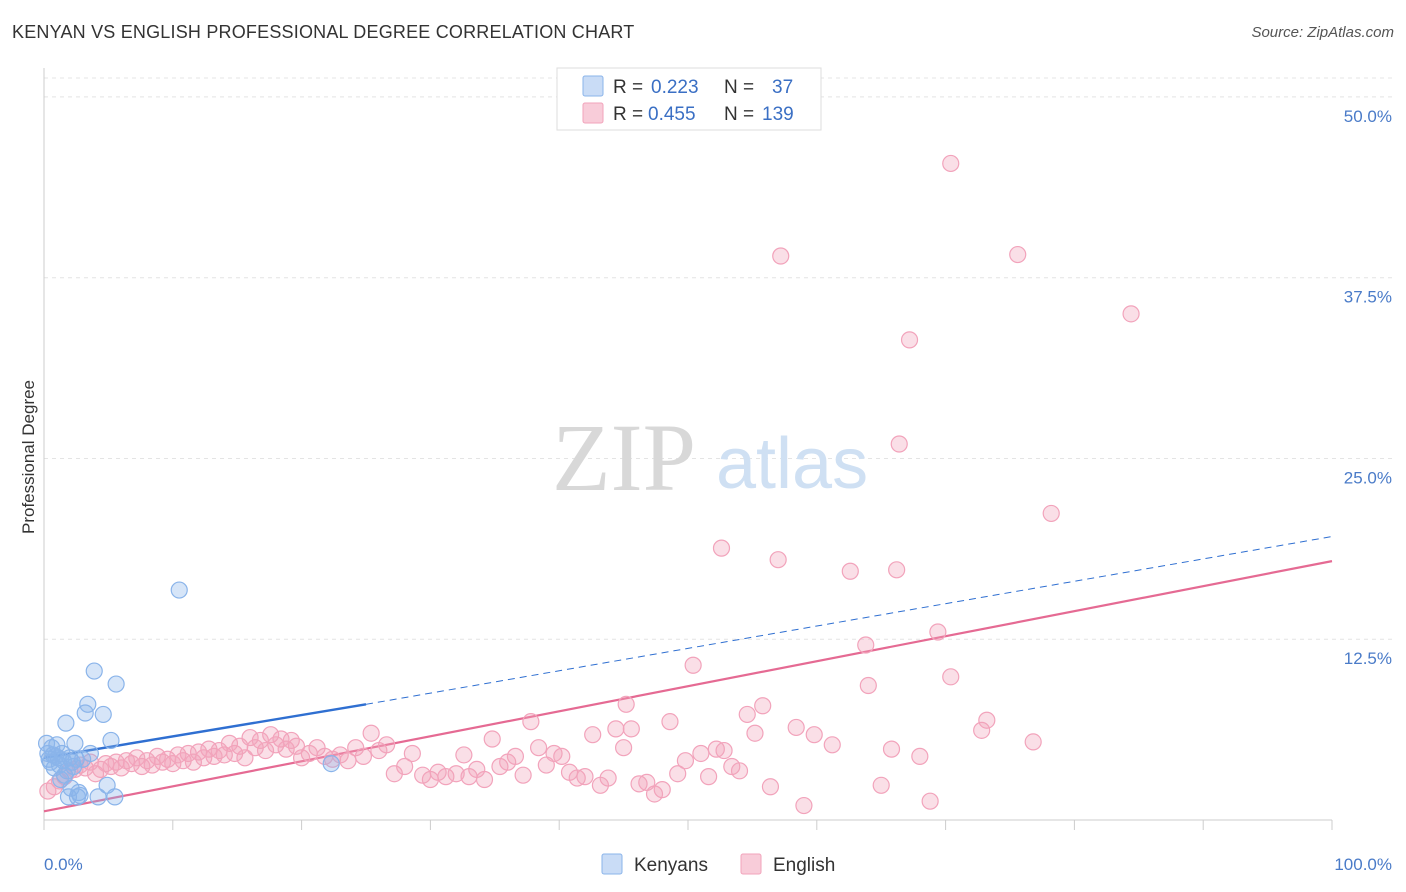 The image size is (1406, 892). Describe the element at coordinates (628, 114) in the screenshot. I see `legend-english-r-label: R =` at that location.